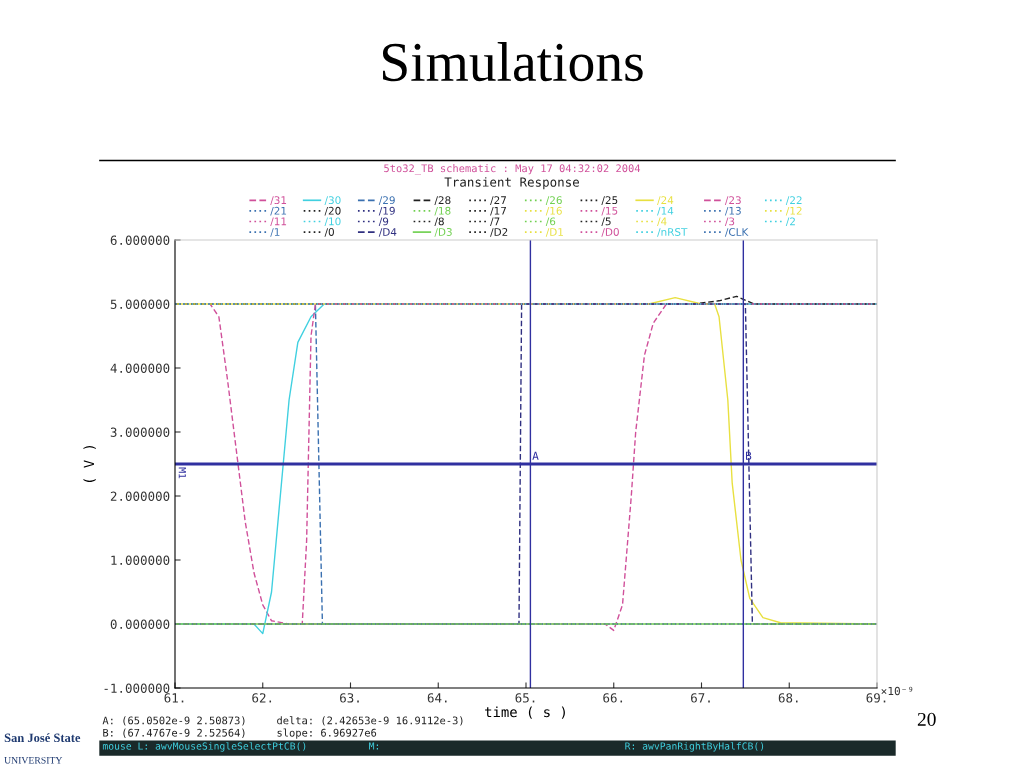 The width and height of the screenshot is (1024, 768). Describe the element at coordinates (173, 721) in the screenshot. I see `text: A: (65.0502e-9 2.50873)` at that location.